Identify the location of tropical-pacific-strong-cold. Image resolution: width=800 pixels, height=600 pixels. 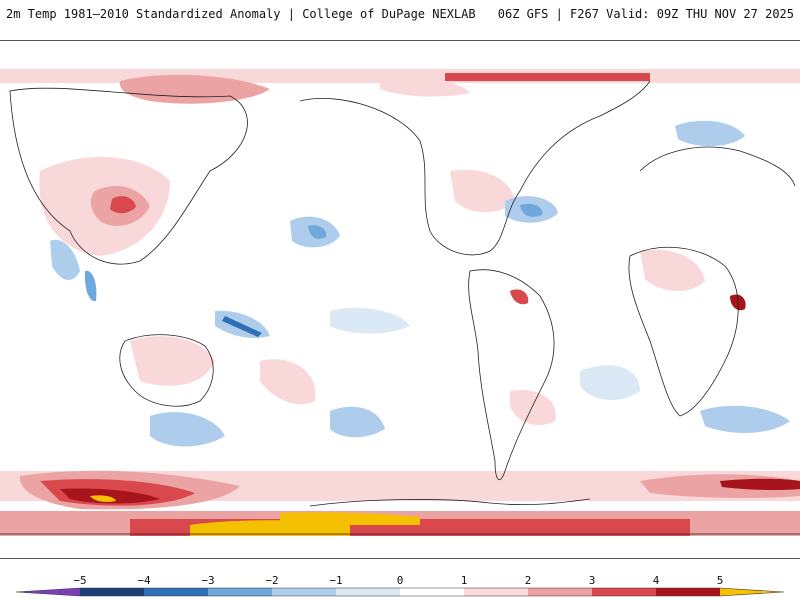
(242, 326).